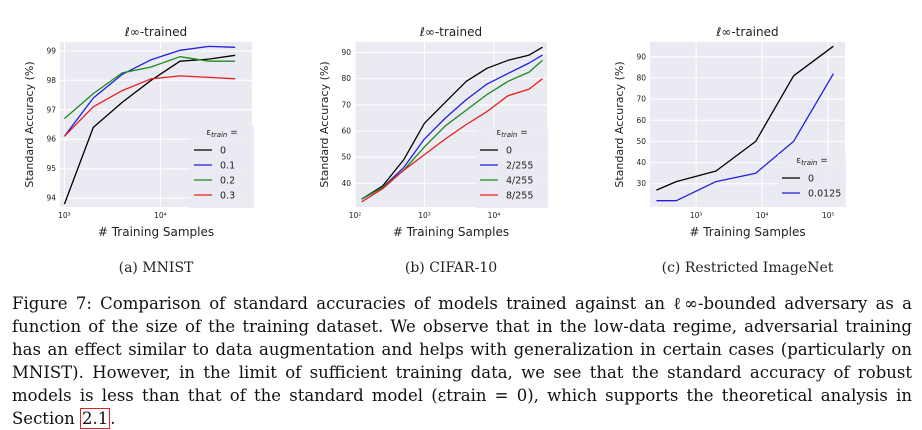 This screenshot has width=922, height=430. What do you see at coordinates (748, 268) in the screenshot?
I see `subfigure-caption: (c) Restricted ImageNet` at bounding box center [748, 268].